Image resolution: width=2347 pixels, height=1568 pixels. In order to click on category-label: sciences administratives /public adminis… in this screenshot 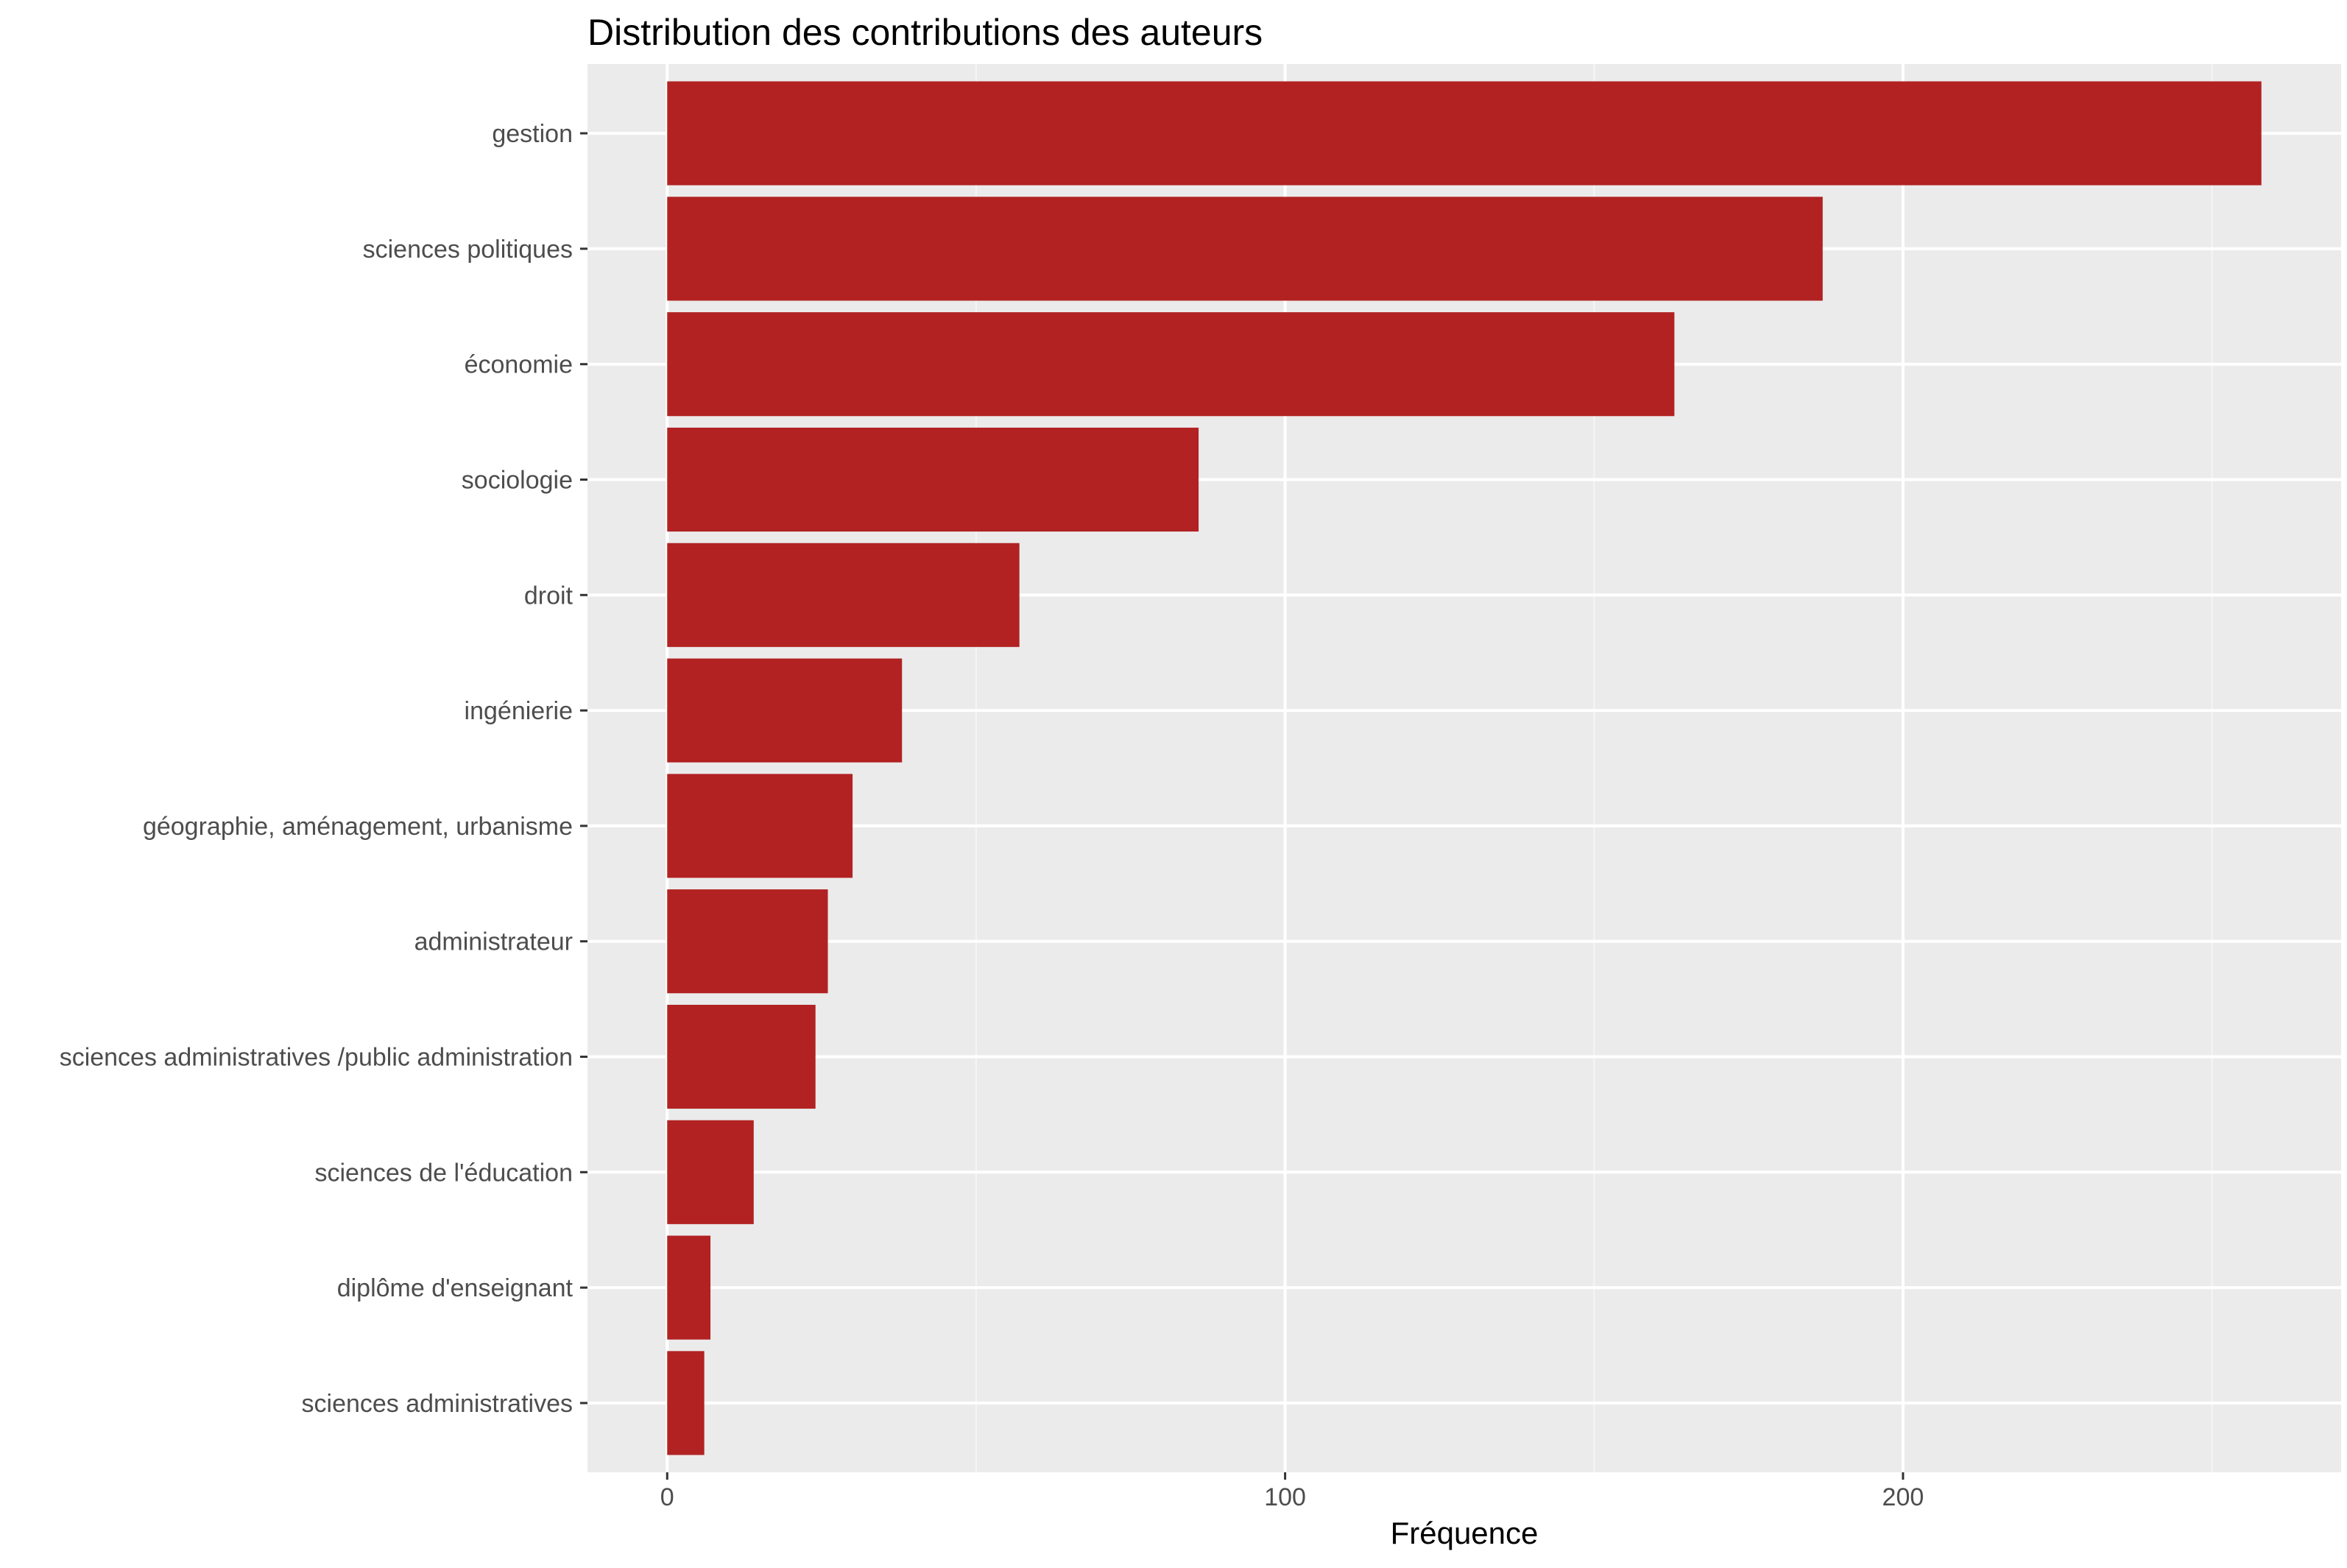, I will do `click(316, 1058)`.